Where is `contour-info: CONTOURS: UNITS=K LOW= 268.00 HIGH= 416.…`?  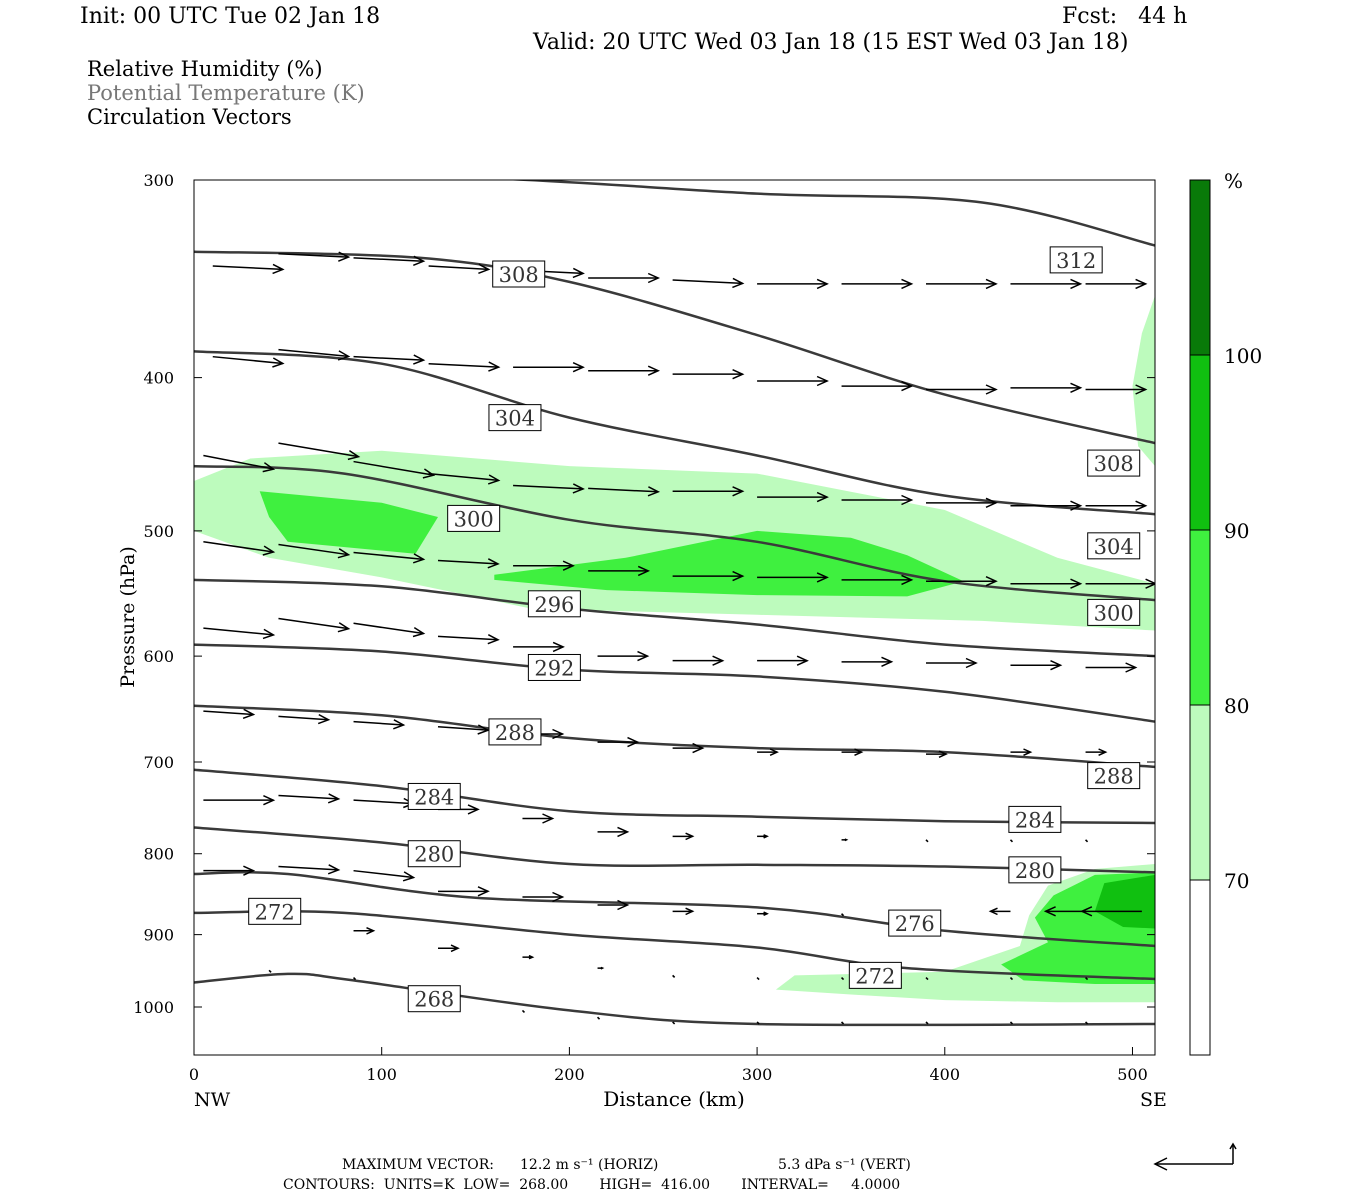 contour-info: CONTOURS: UNITS=K LOW= 268.00 HIGH= 416.… is located at coordinates (592, 1185).